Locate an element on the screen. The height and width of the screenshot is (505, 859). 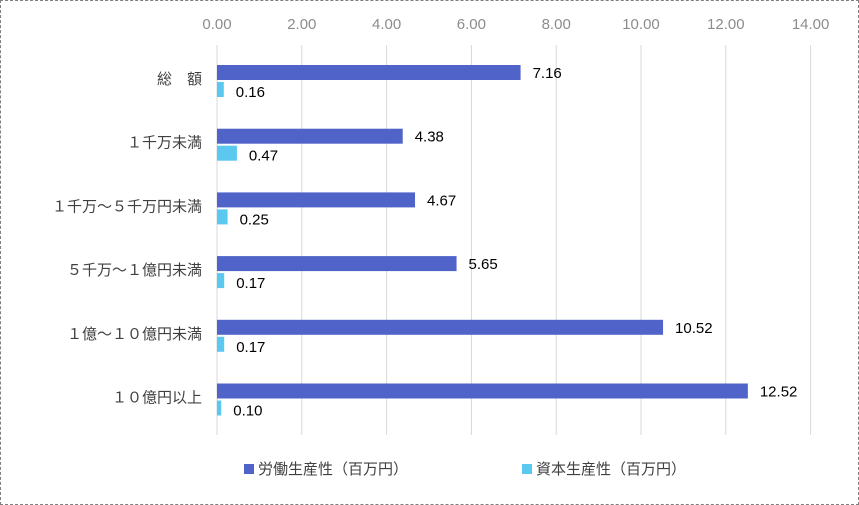
legend-swatch-capital is located at coordinates (527, 469).